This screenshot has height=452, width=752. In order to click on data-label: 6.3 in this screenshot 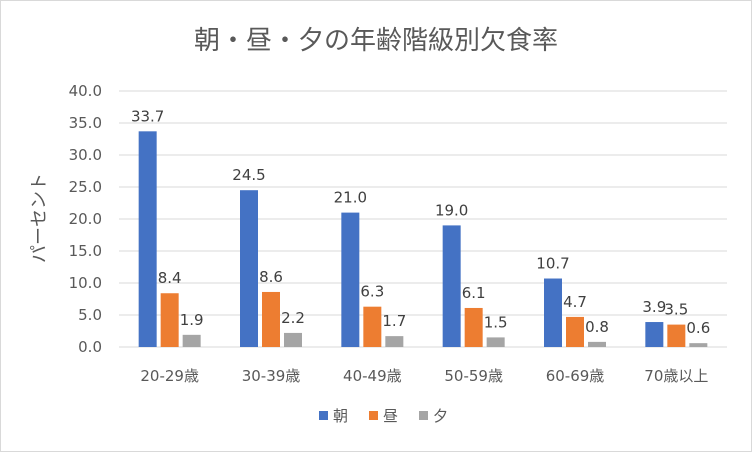, I will do `click(372, 292)`.